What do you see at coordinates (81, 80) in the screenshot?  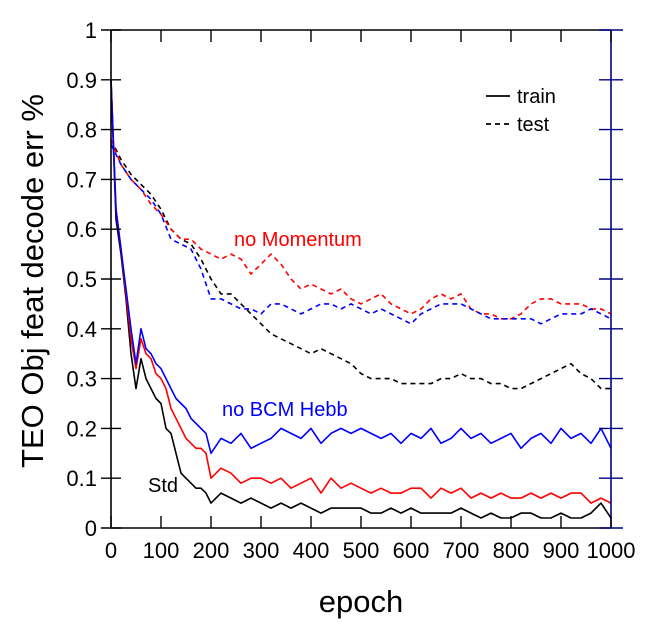 I see `y-tick-label: 0.9` at bounding box center [81, 80].